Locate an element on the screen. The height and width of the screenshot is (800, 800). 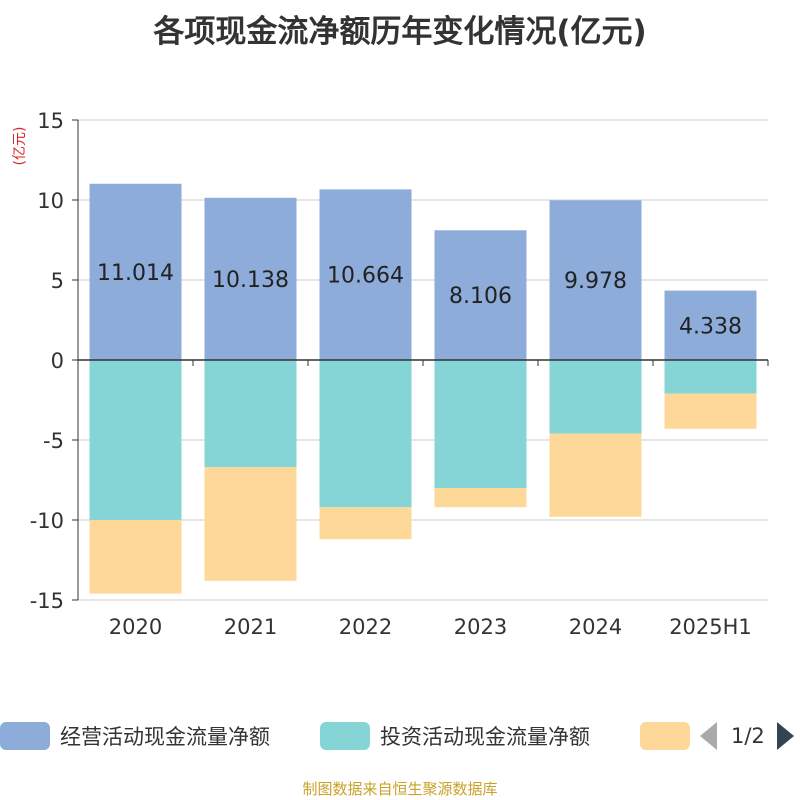
x-tick-label: 2023 is located at coordinates (480, 627).